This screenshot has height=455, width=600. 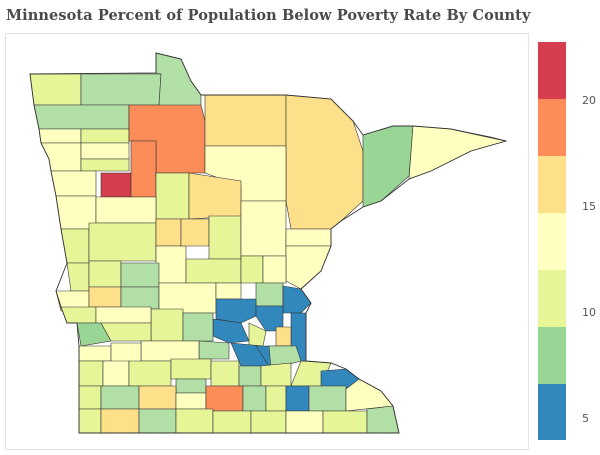 I want to click on color-scale-legend, so click(x=552, y=241).